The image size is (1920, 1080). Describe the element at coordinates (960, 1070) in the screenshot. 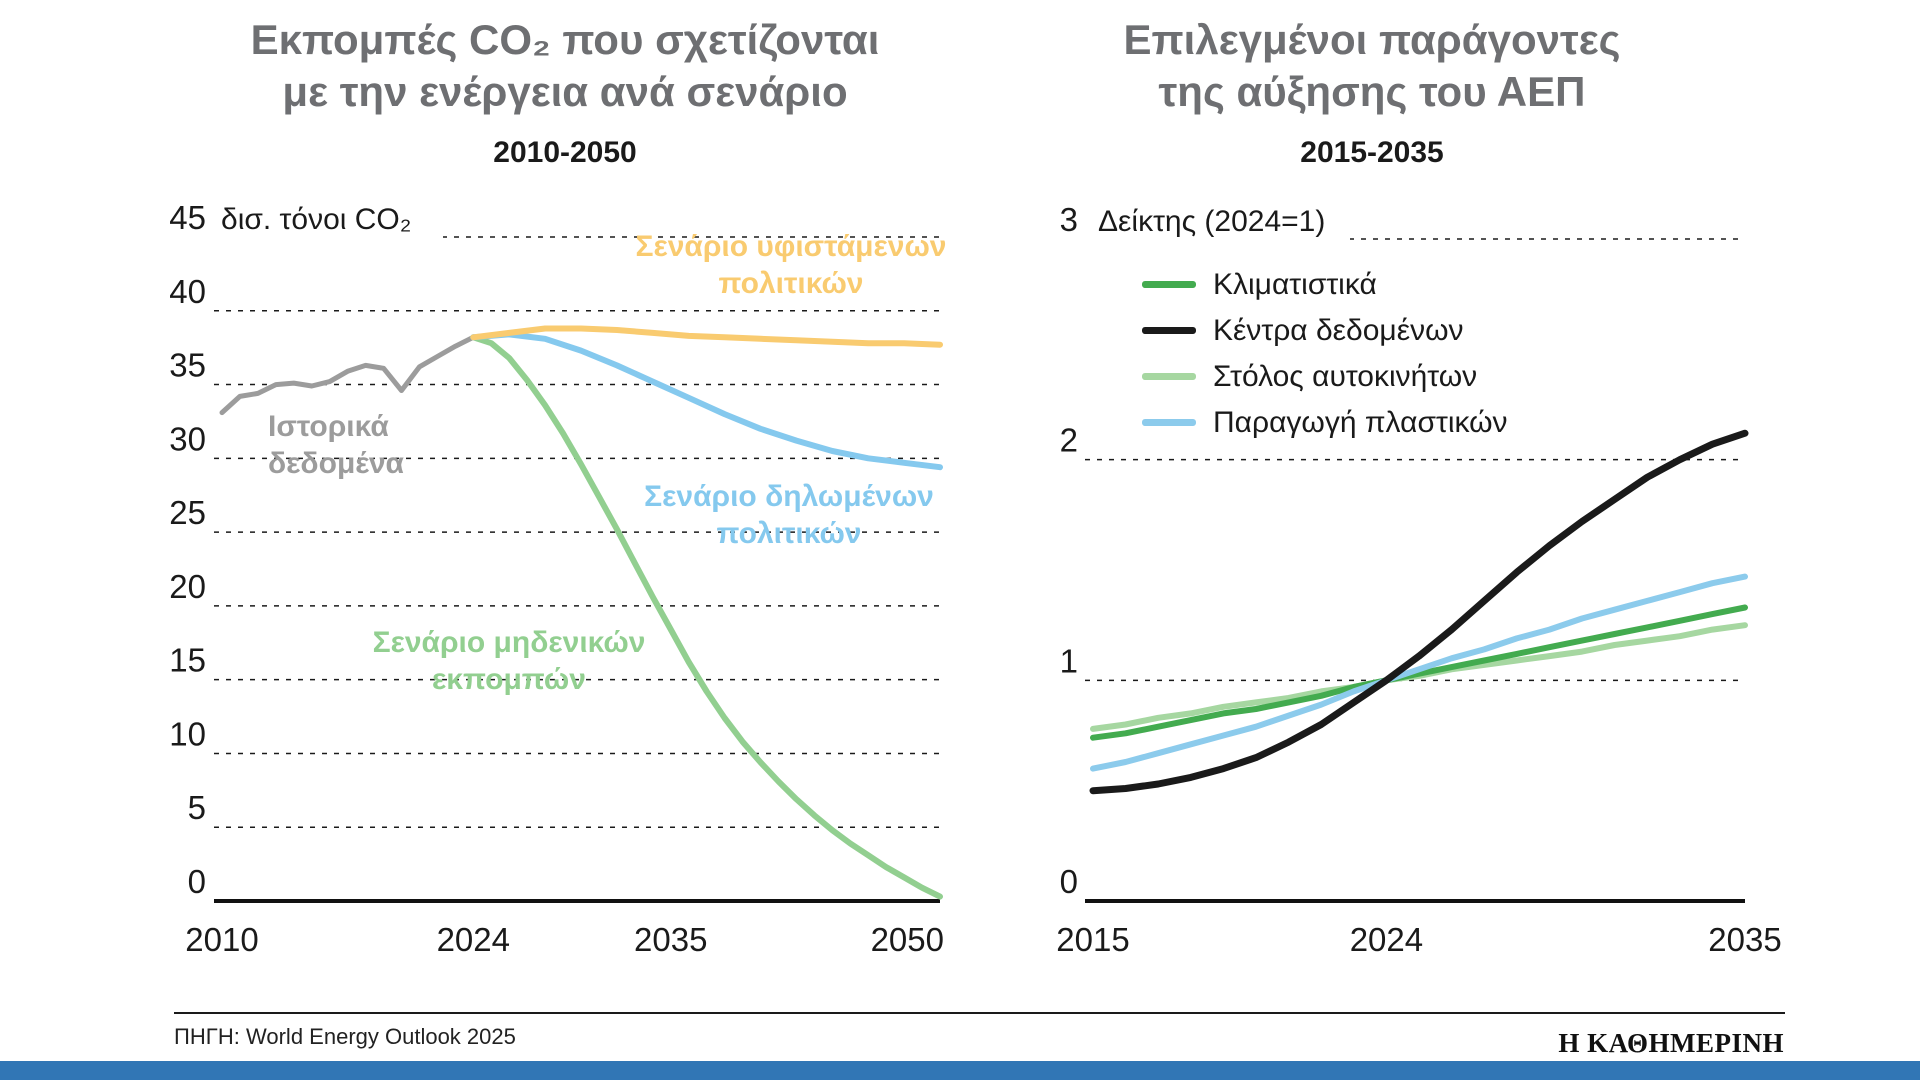

I see `bottom-accent-bar` at that location.